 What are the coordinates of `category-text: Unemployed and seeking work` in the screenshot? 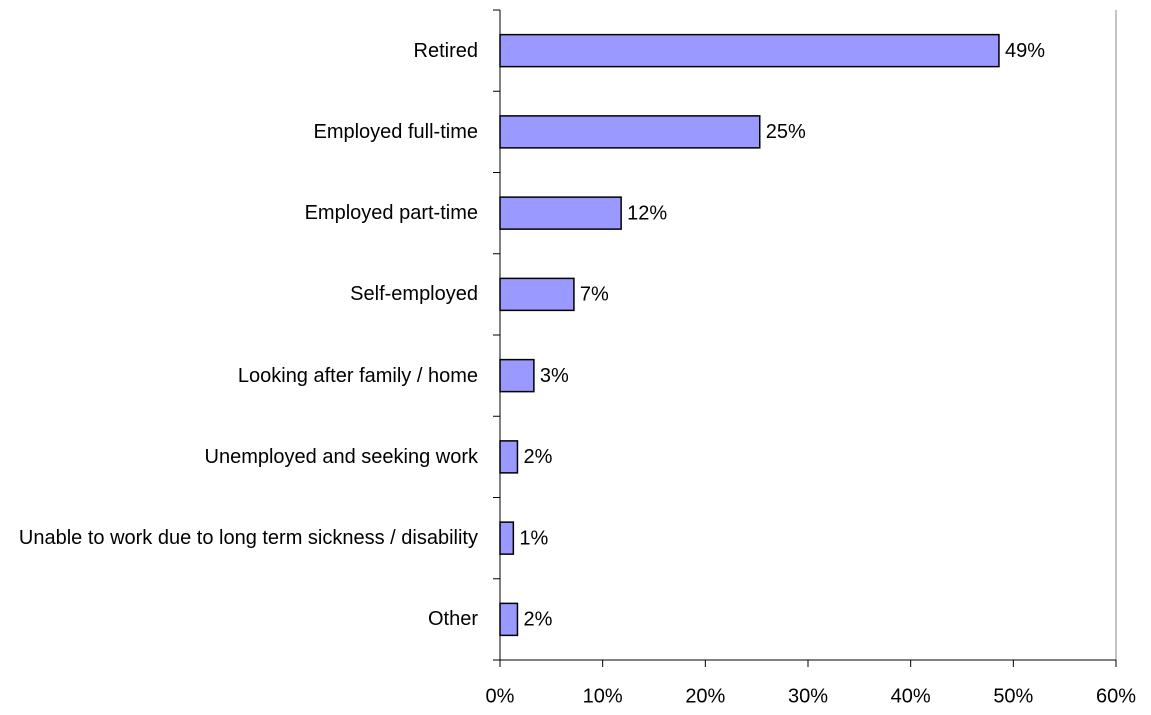 It's located at (341, 456).